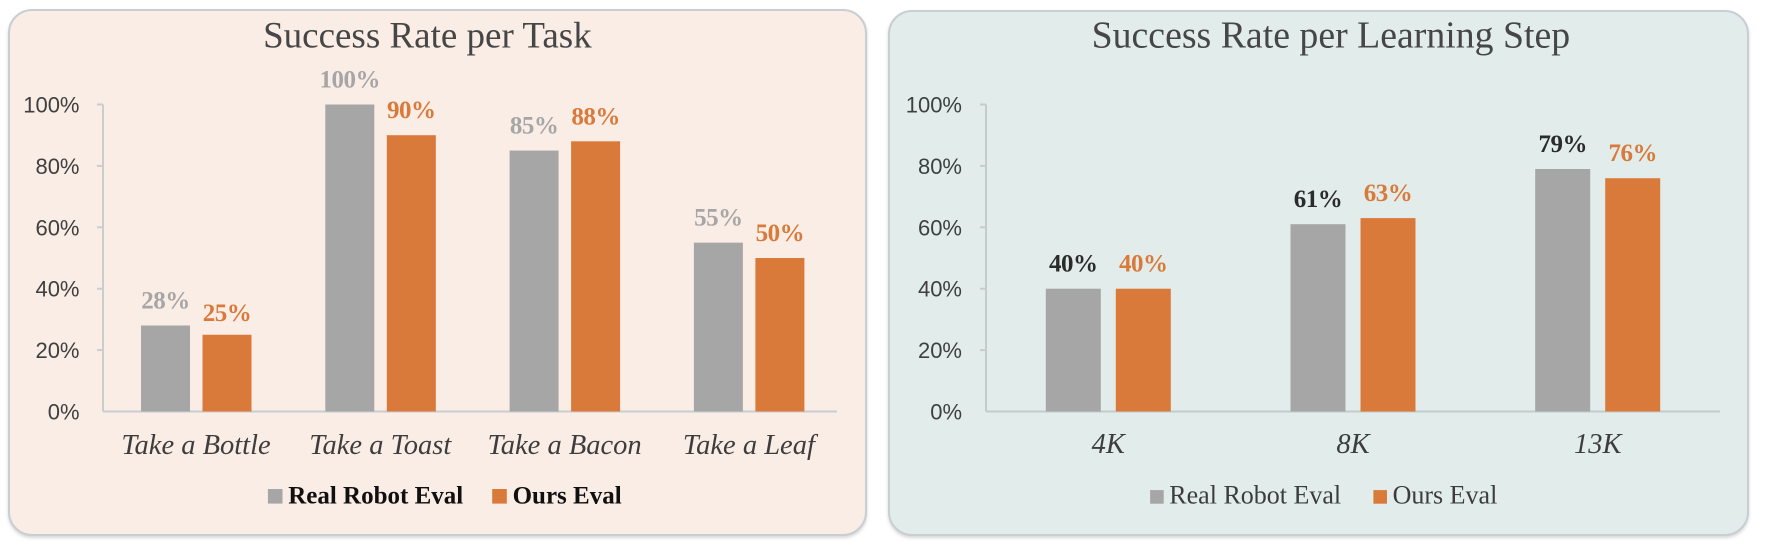 The image size is (1774, 550). Describe the element at coordinates (595, 116) in the screenshot. I see `svg-text: 88%` at that location.